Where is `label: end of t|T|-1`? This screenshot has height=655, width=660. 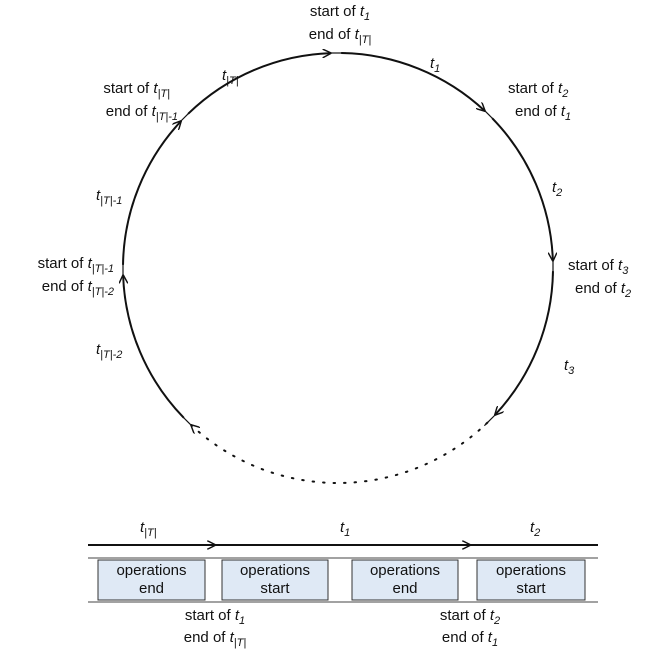 label: end of t|T|-1 is located at coordinates (142, 113).